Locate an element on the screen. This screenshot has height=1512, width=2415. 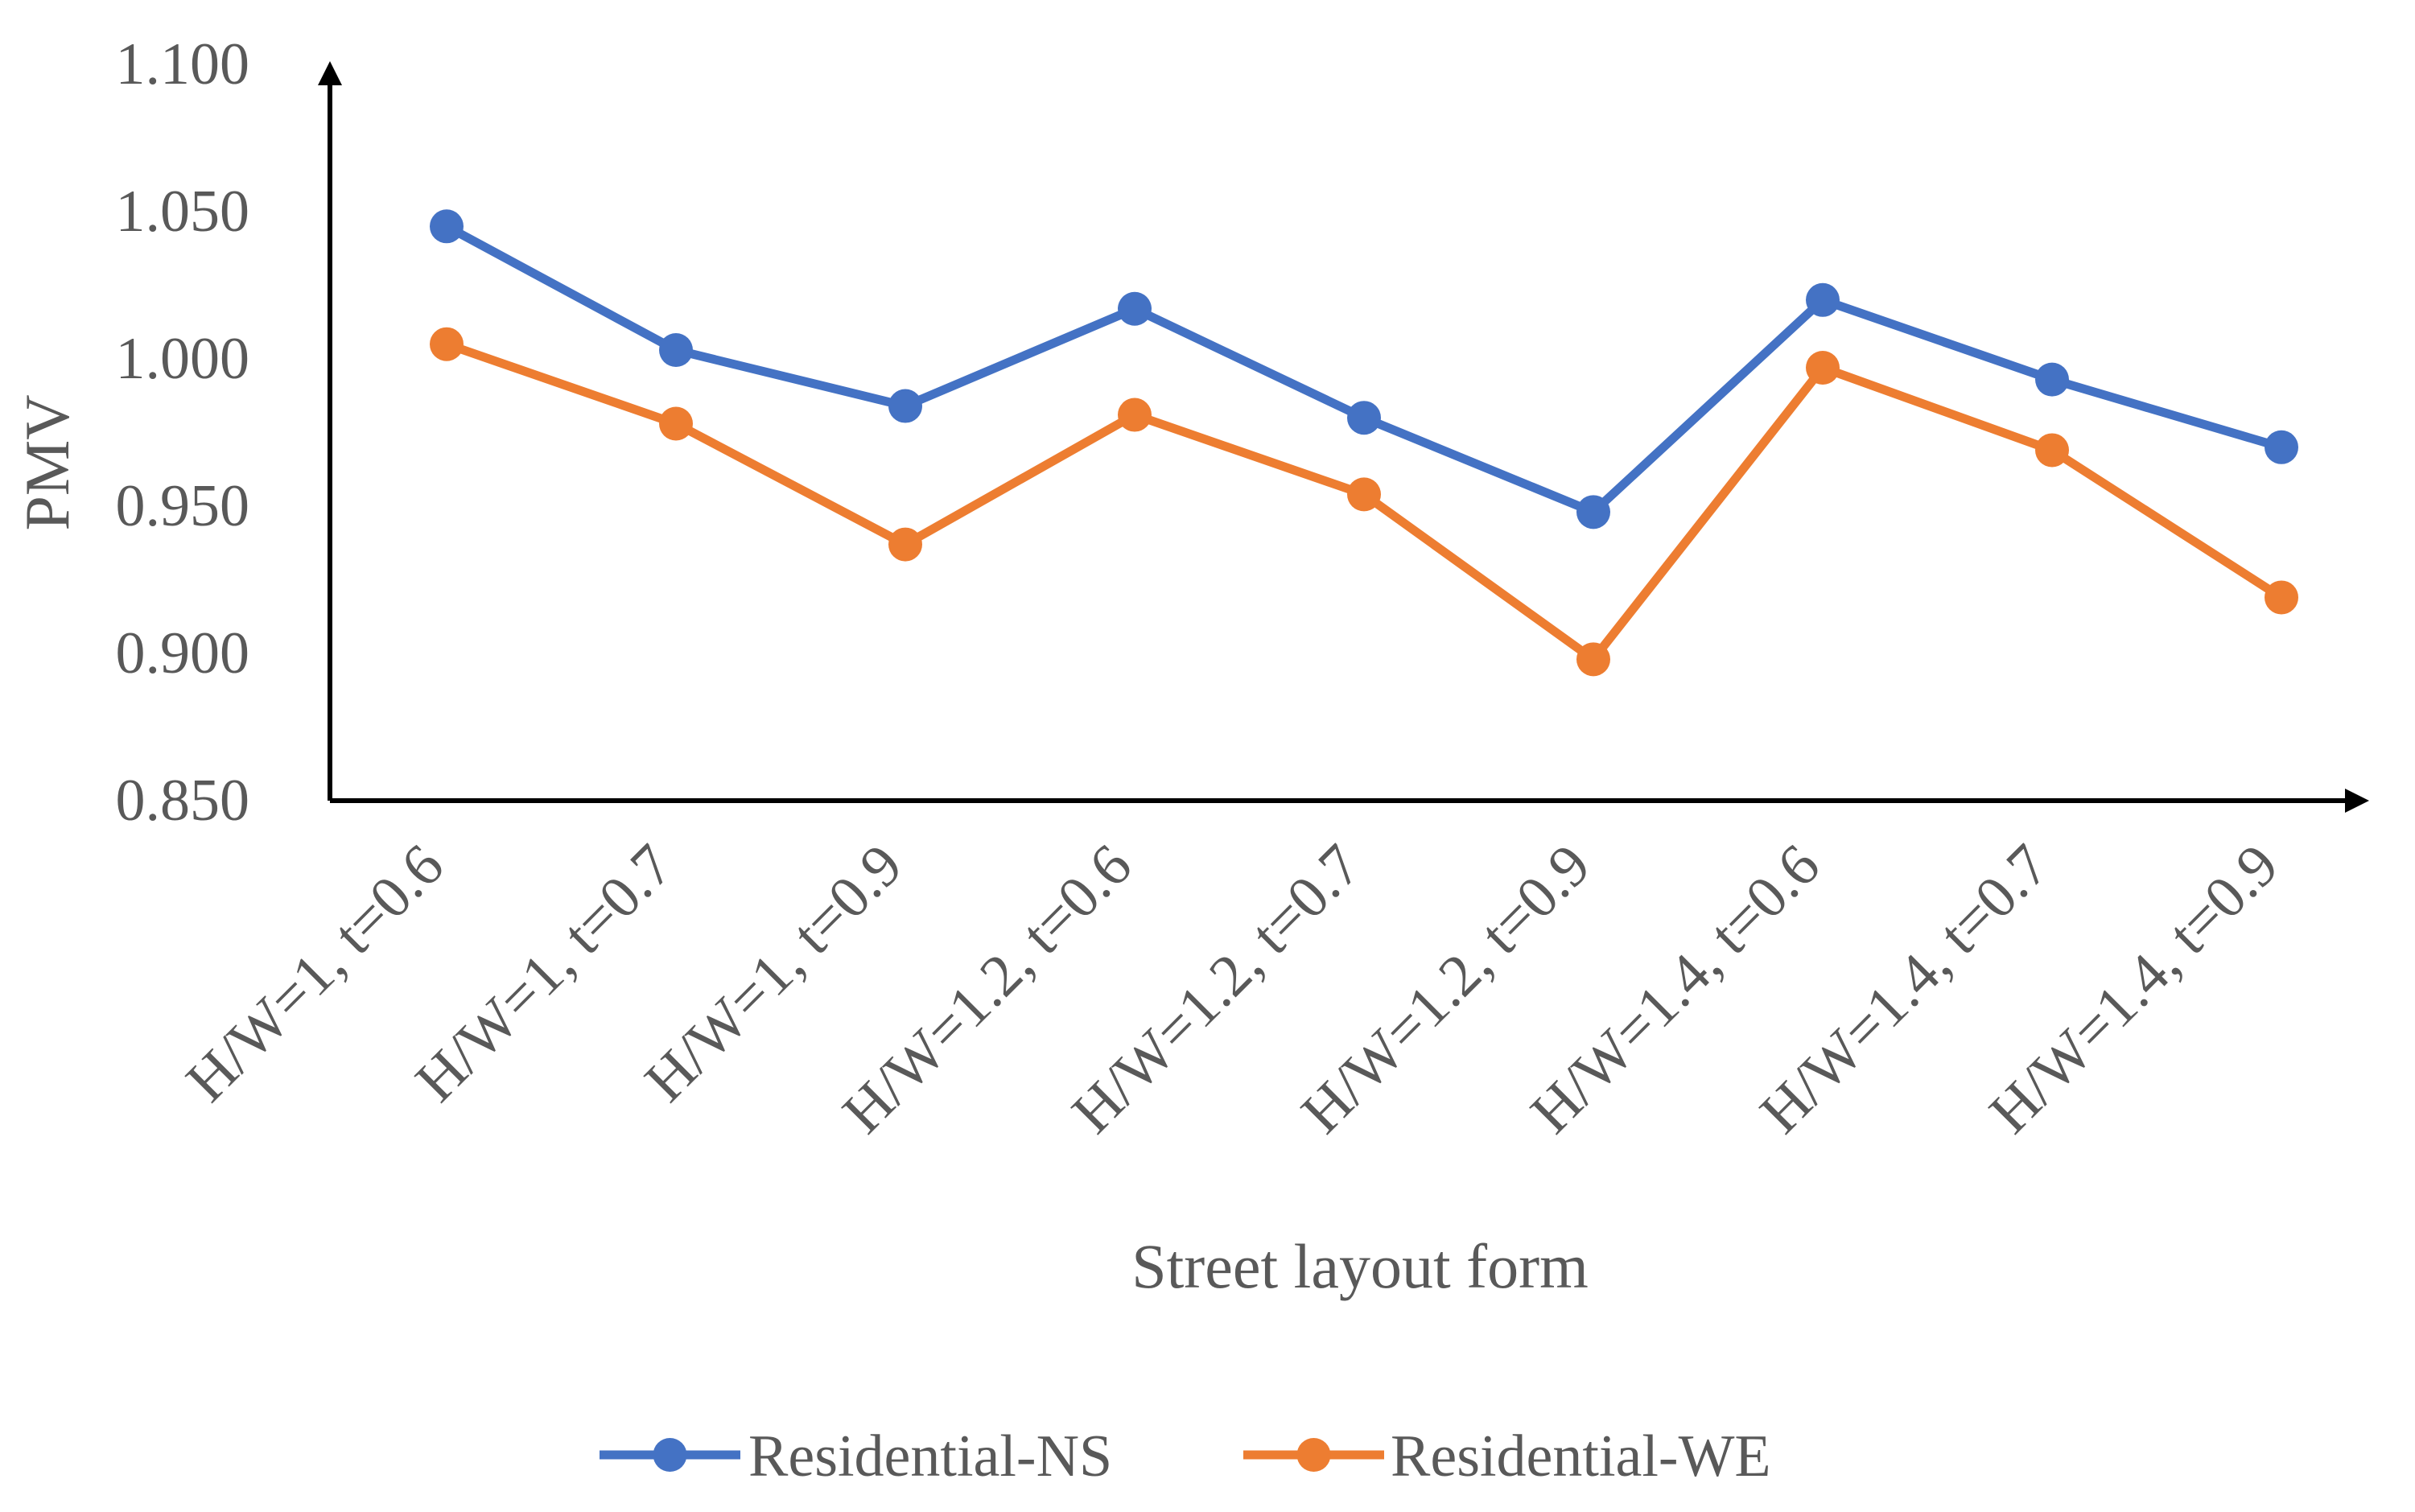
y-tick-label: 1.050 is located at coordinates (183, 212).